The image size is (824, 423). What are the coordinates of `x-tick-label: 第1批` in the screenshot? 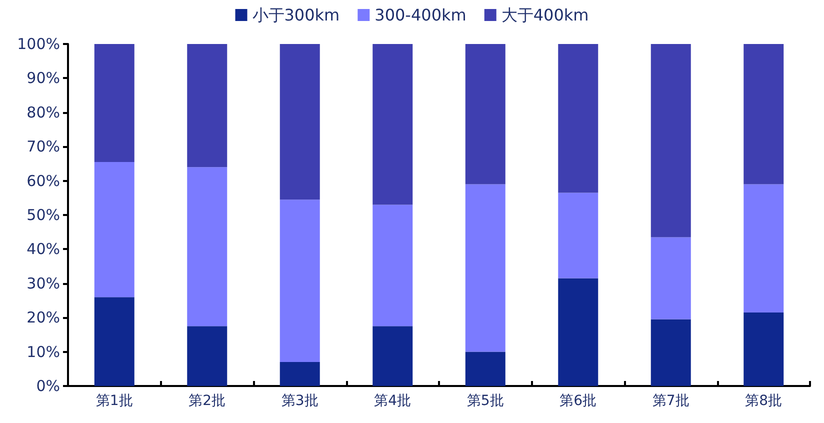 It's located at (114, 401).